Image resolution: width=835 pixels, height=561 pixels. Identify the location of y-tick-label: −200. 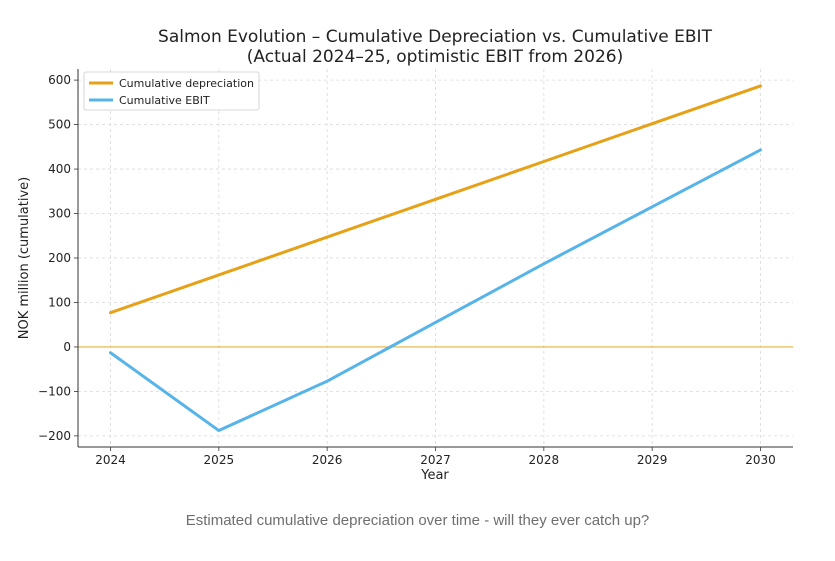
(54, 436).